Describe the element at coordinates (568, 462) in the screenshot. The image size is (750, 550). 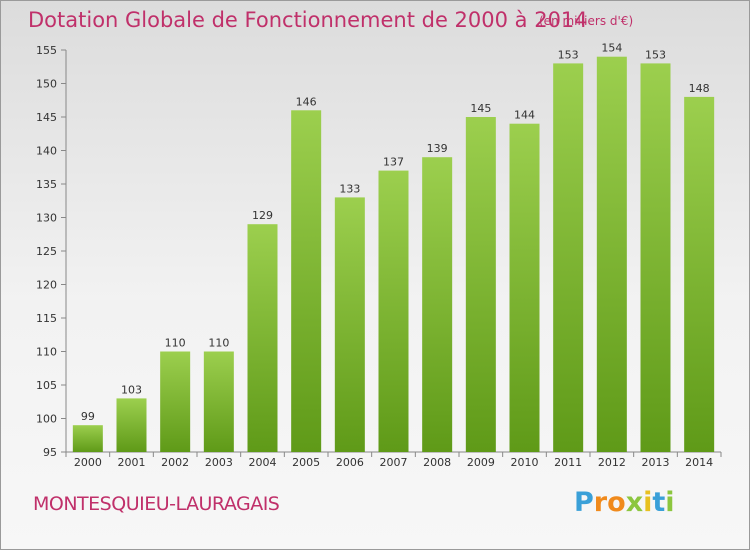
I see `x-tick-label: 2011` at that location.